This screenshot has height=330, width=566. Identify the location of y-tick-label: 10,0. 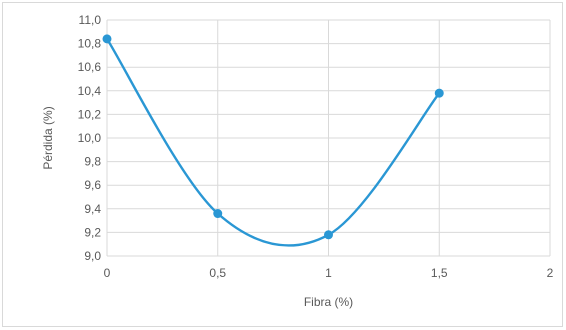
(90, 138).